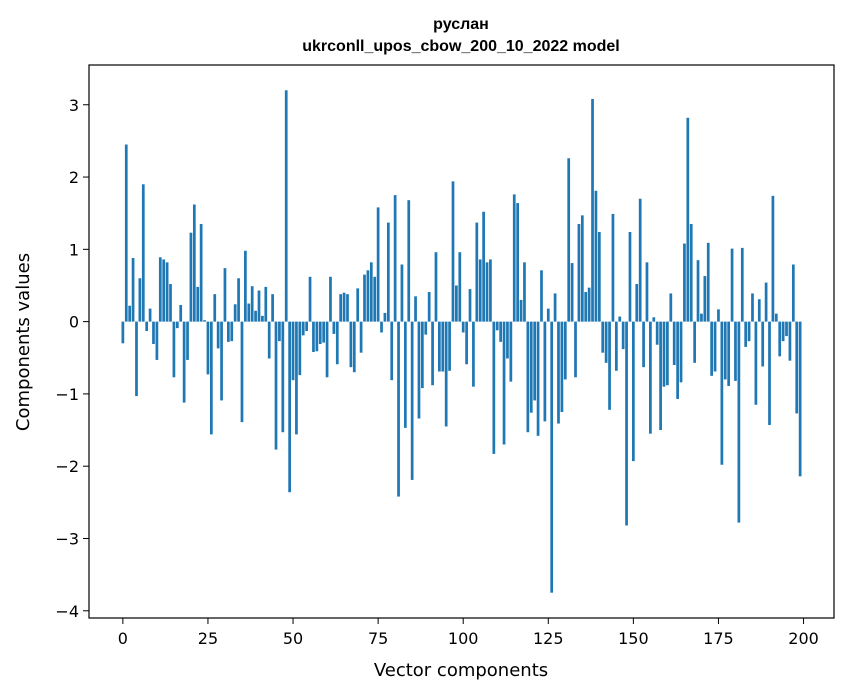 This screenshot has height=696, width=847. Describe the element at coordinates (633, 638) in the screenshot. I see `x-tick-label: 150` at that location.